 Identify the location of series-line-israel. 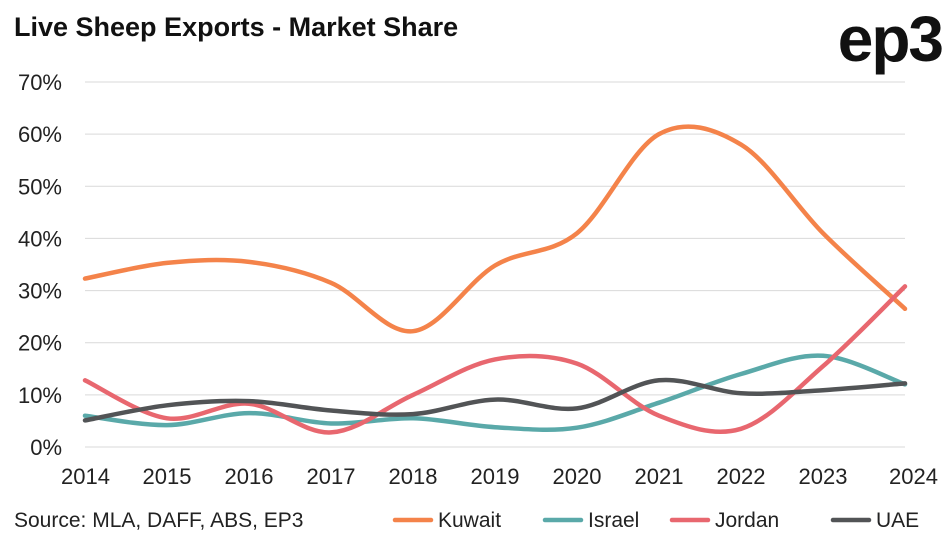
(495, 393).